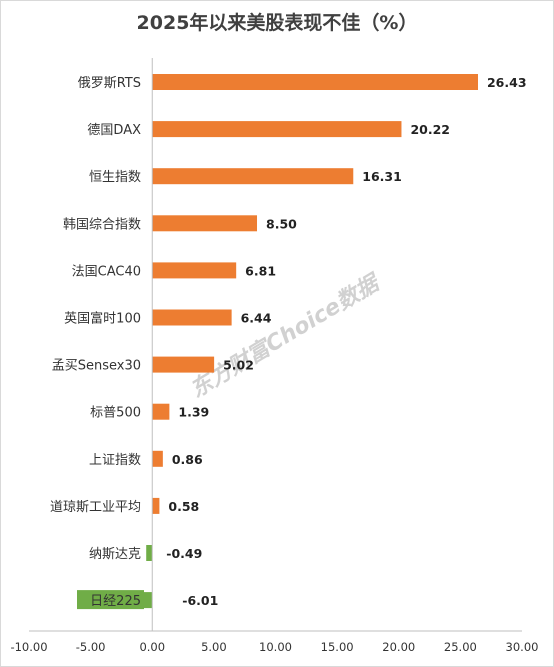 The width and height of the screenshot is (554, 667). What do you see at coordinates (115, 554) in the screenshot?
I see `category-label: 纳斯达克` at bounding box center [115, 554].